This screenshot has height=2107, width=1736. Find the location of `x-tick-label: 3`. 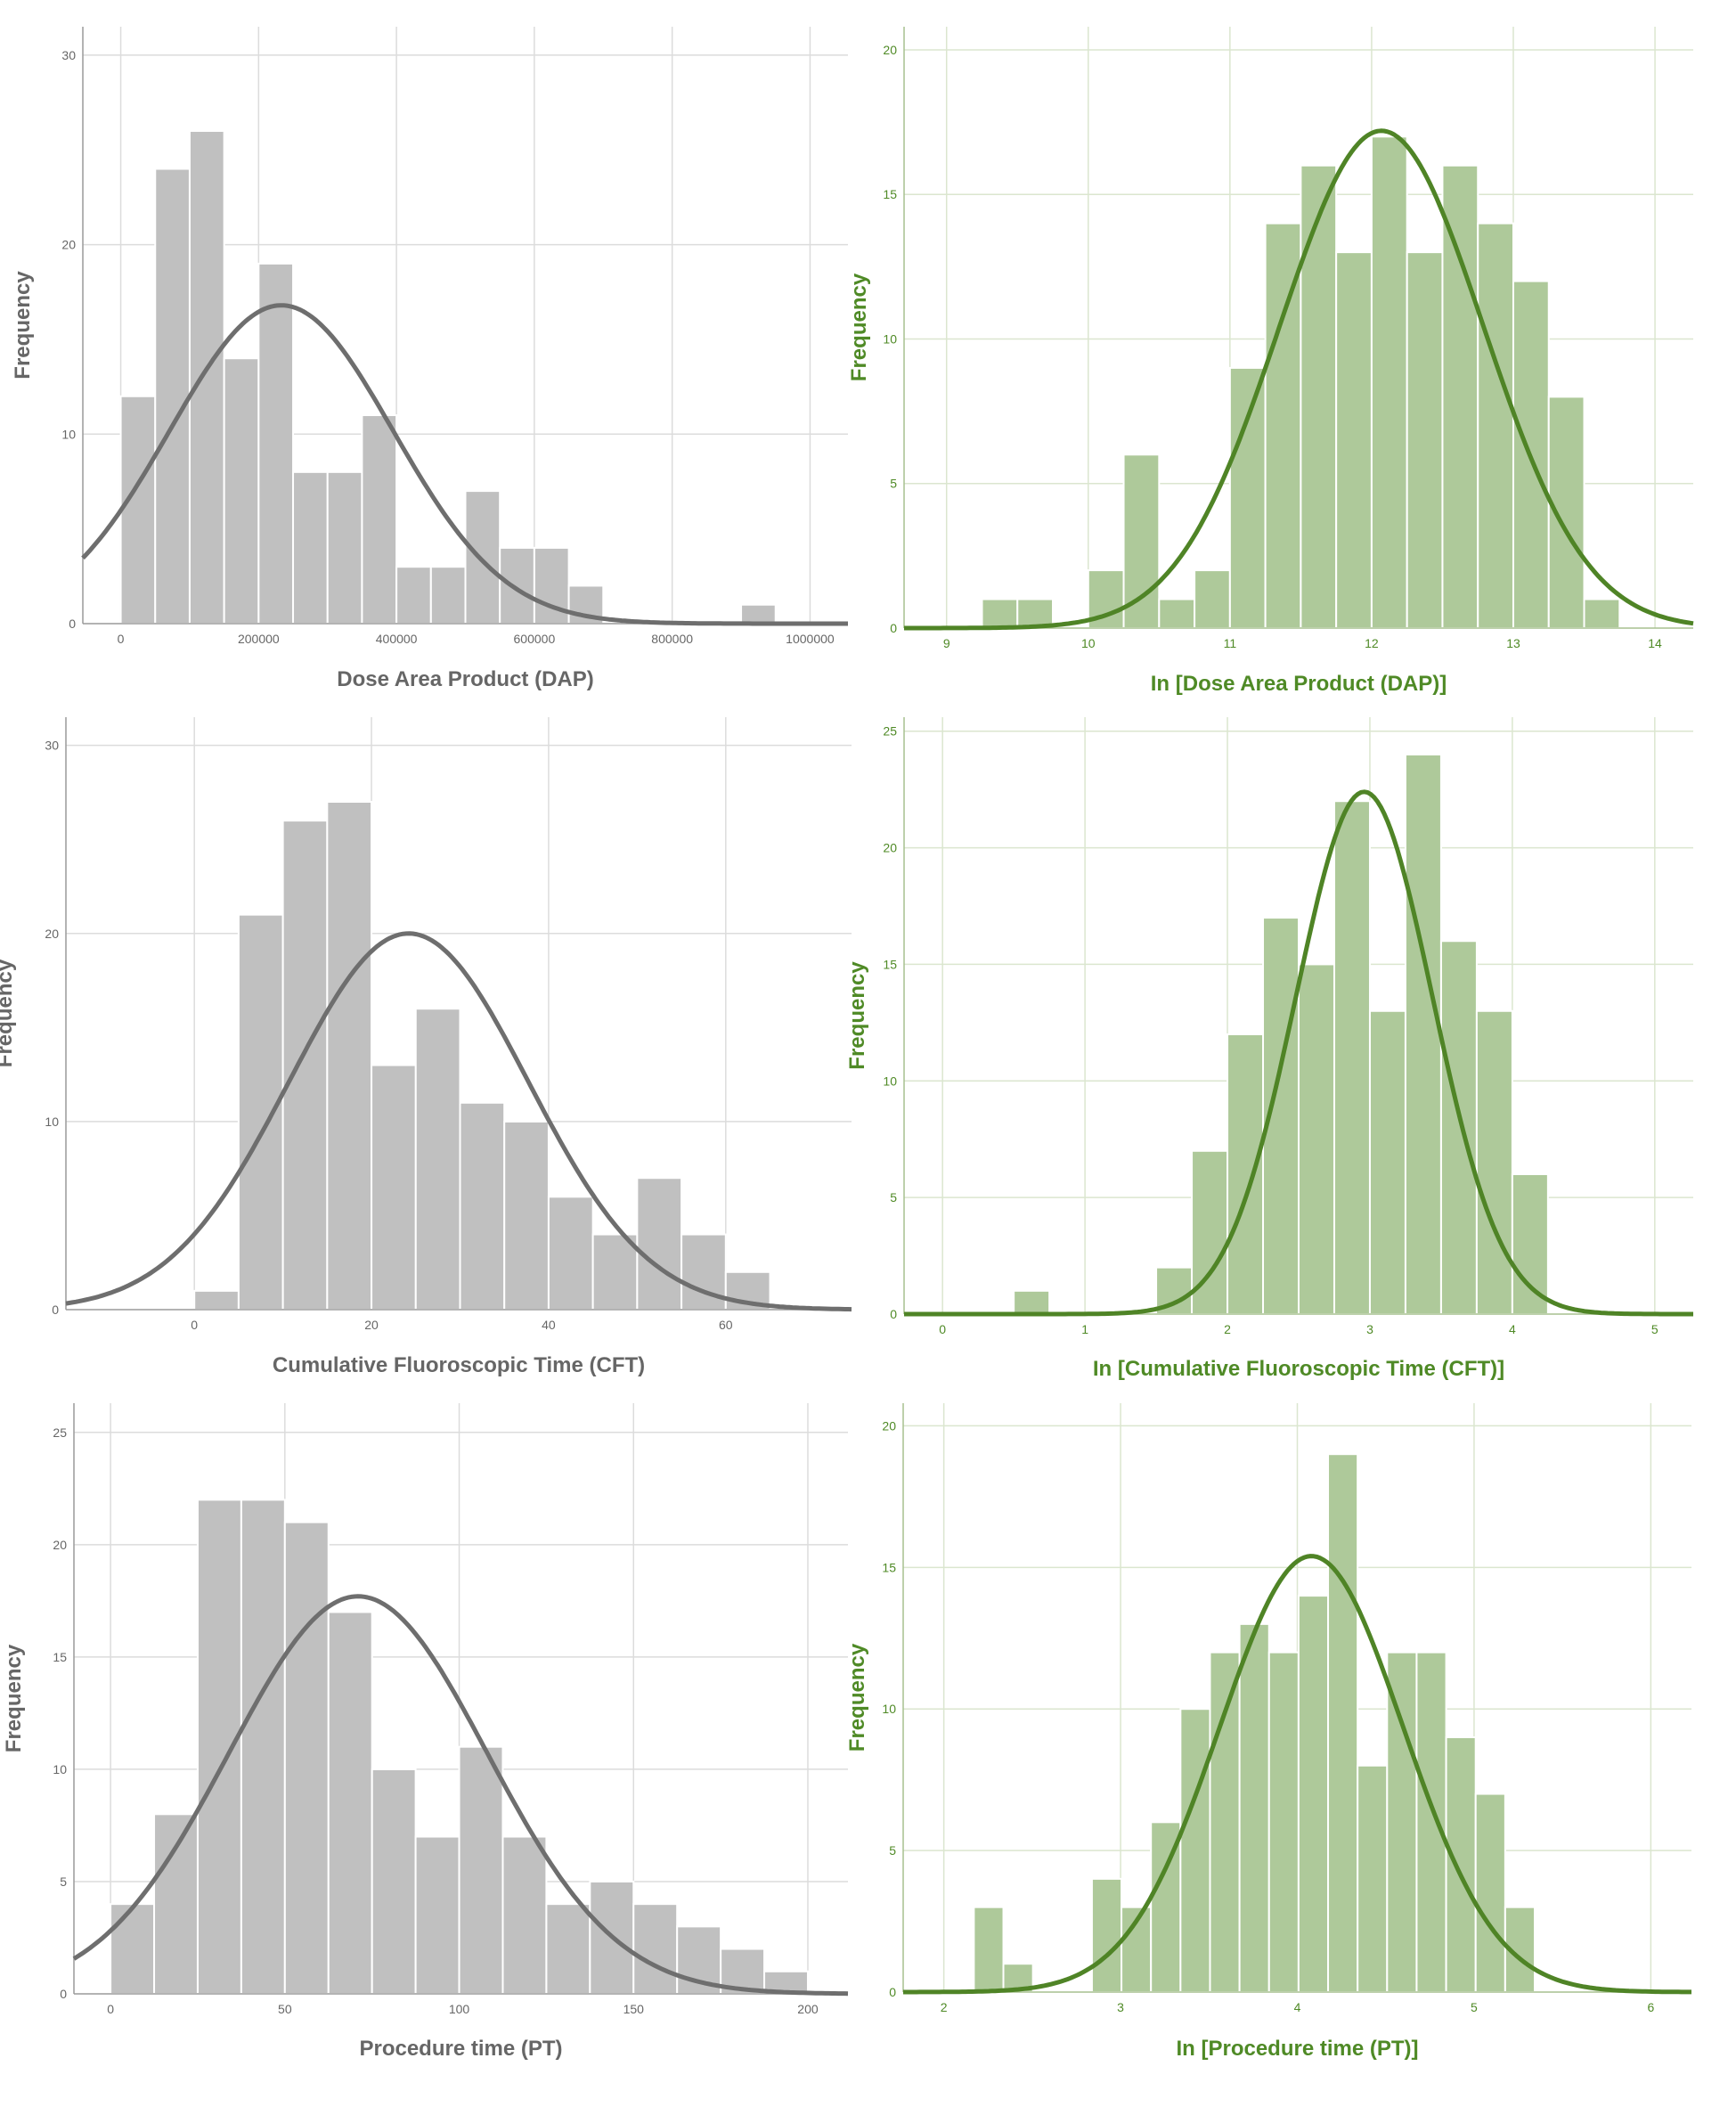

x-tick-label: 3 is located at coordinates (1120, 2007).